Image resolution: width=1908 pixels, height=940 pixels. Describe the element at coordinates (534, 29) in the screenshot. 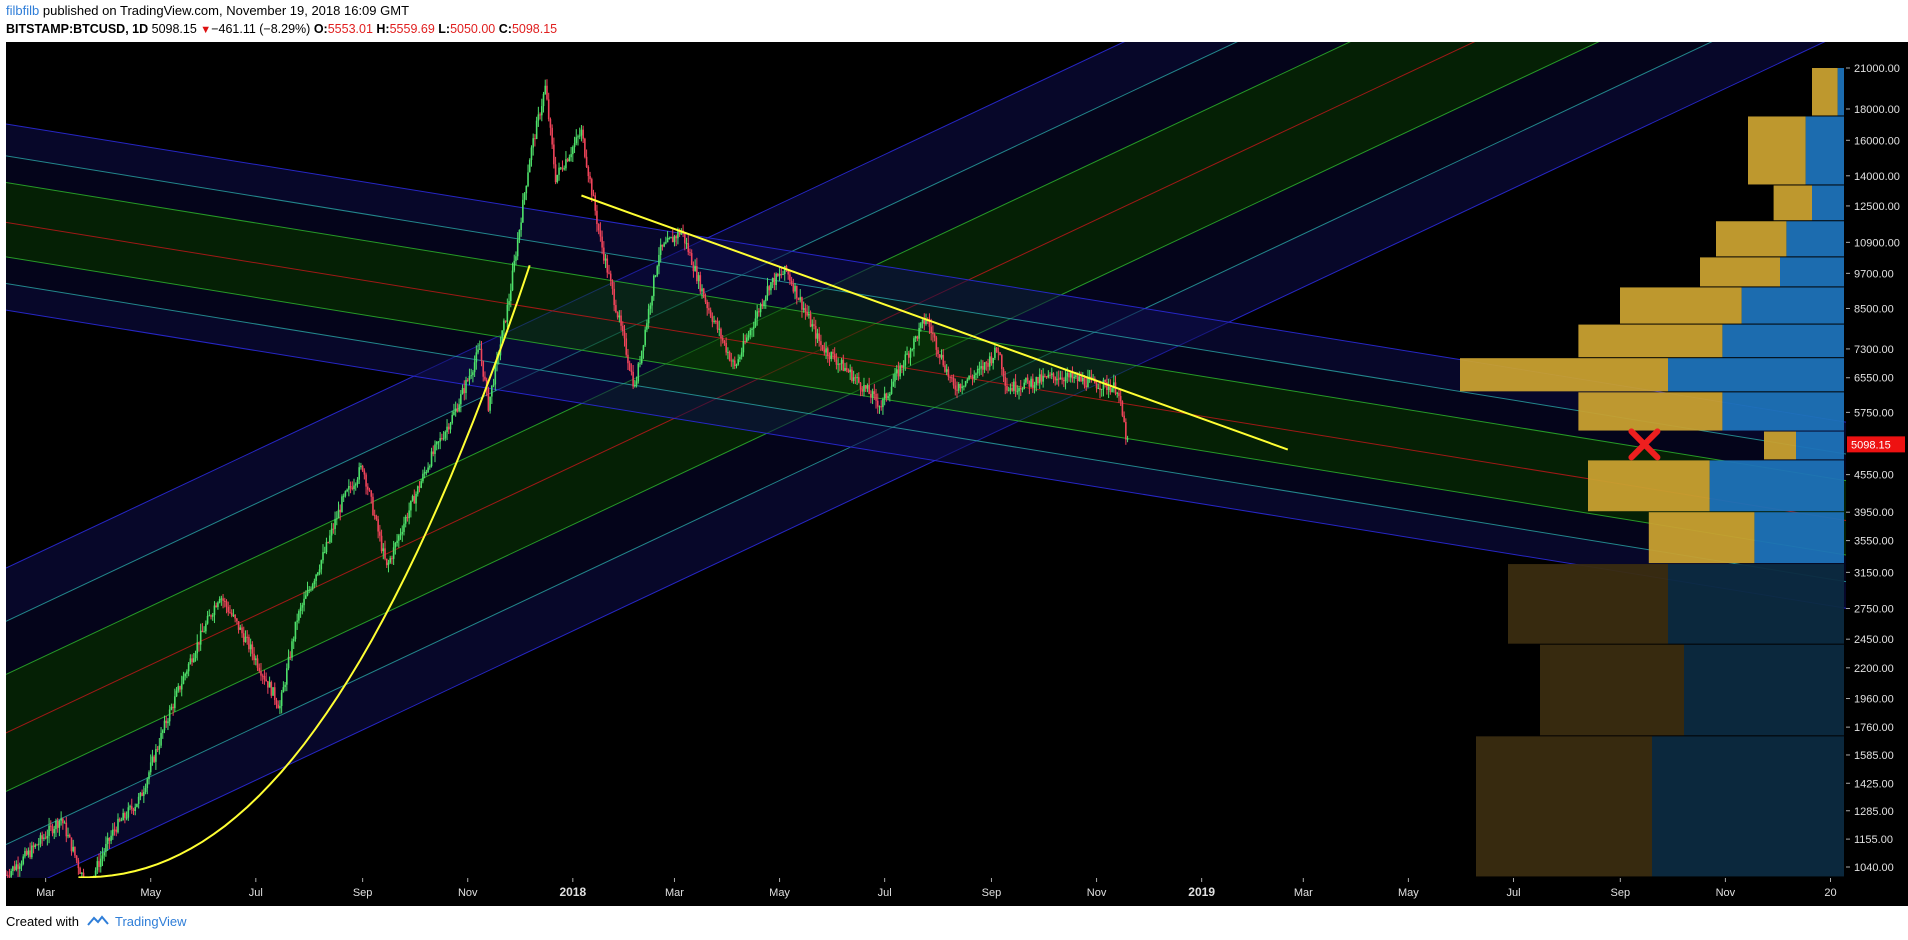

I see `close-value: 5098.15` at that location.